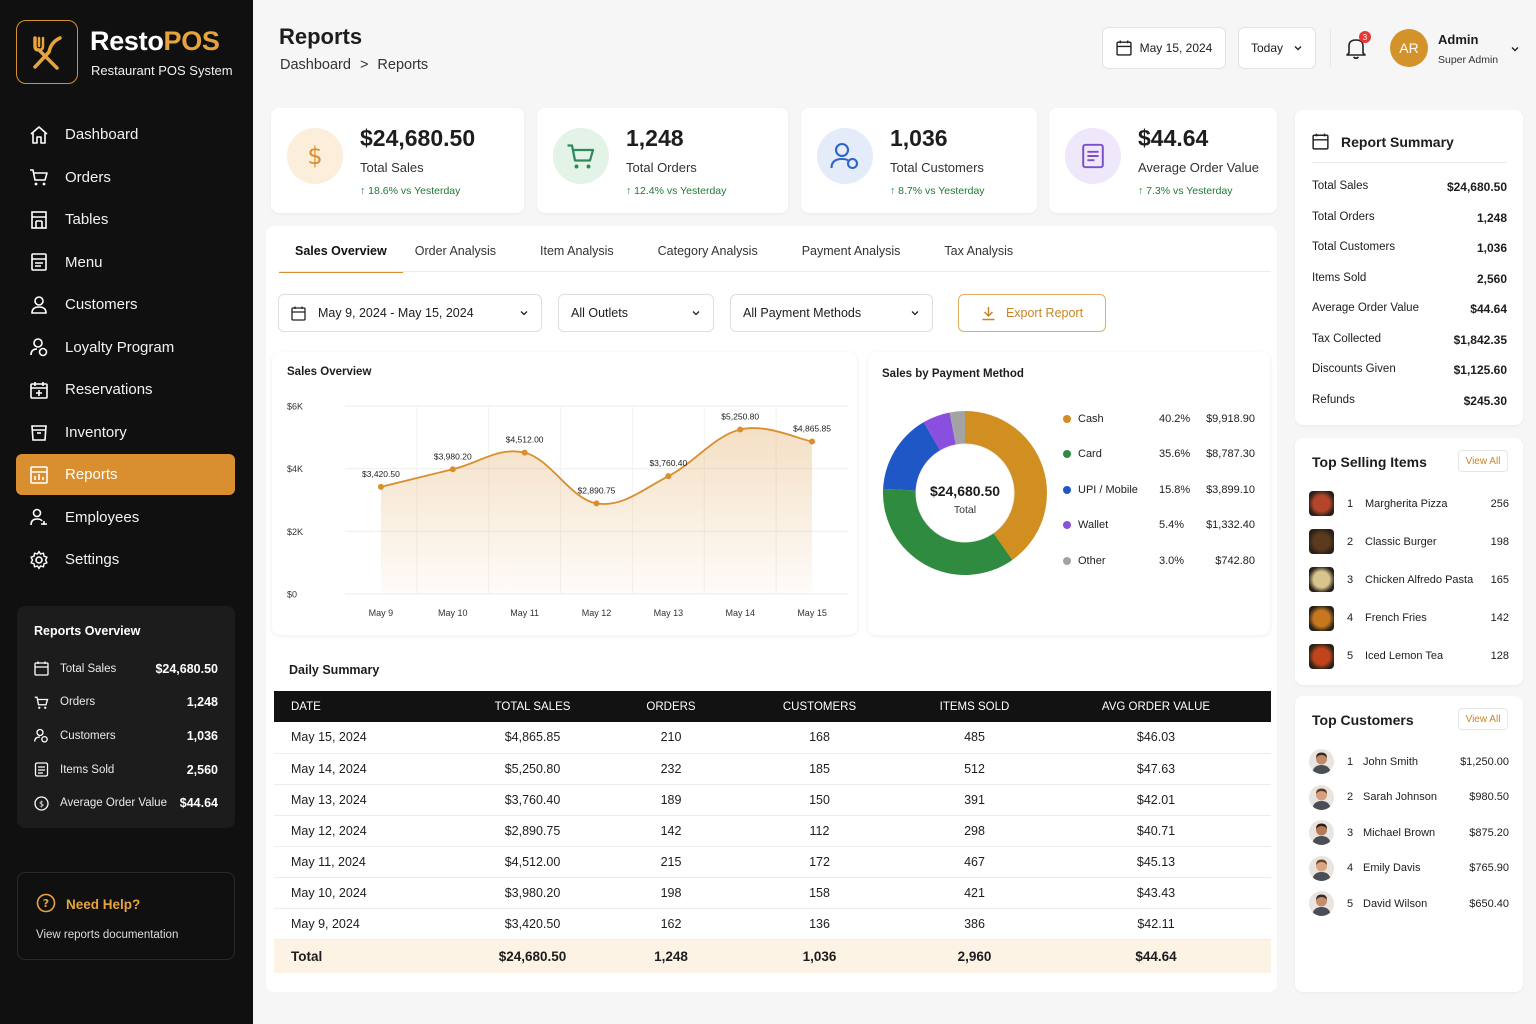 This screenshot has width=1536, height=1024. Describe the element at coordinates (707, 251) in the screenshot. I see `tab-category-analysis: Category Analysis` at that location.